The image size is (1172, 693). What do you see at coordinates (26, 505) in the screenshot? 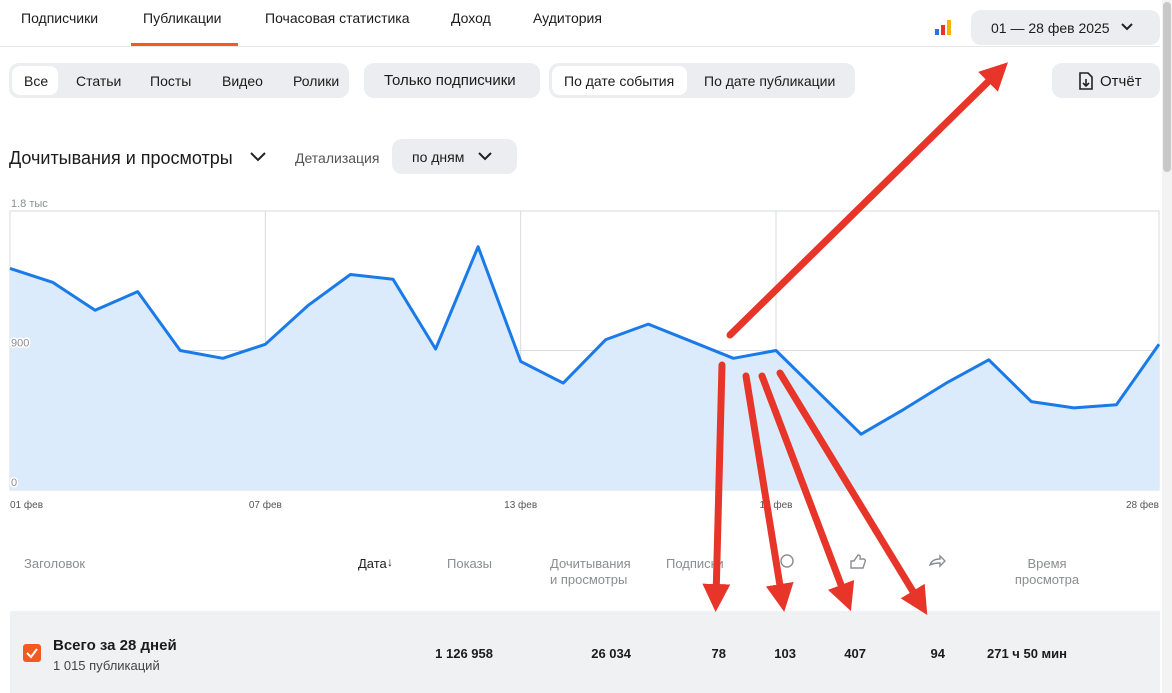
I see `x-tick-label: 01 фев` at bounding box center [26, 505].